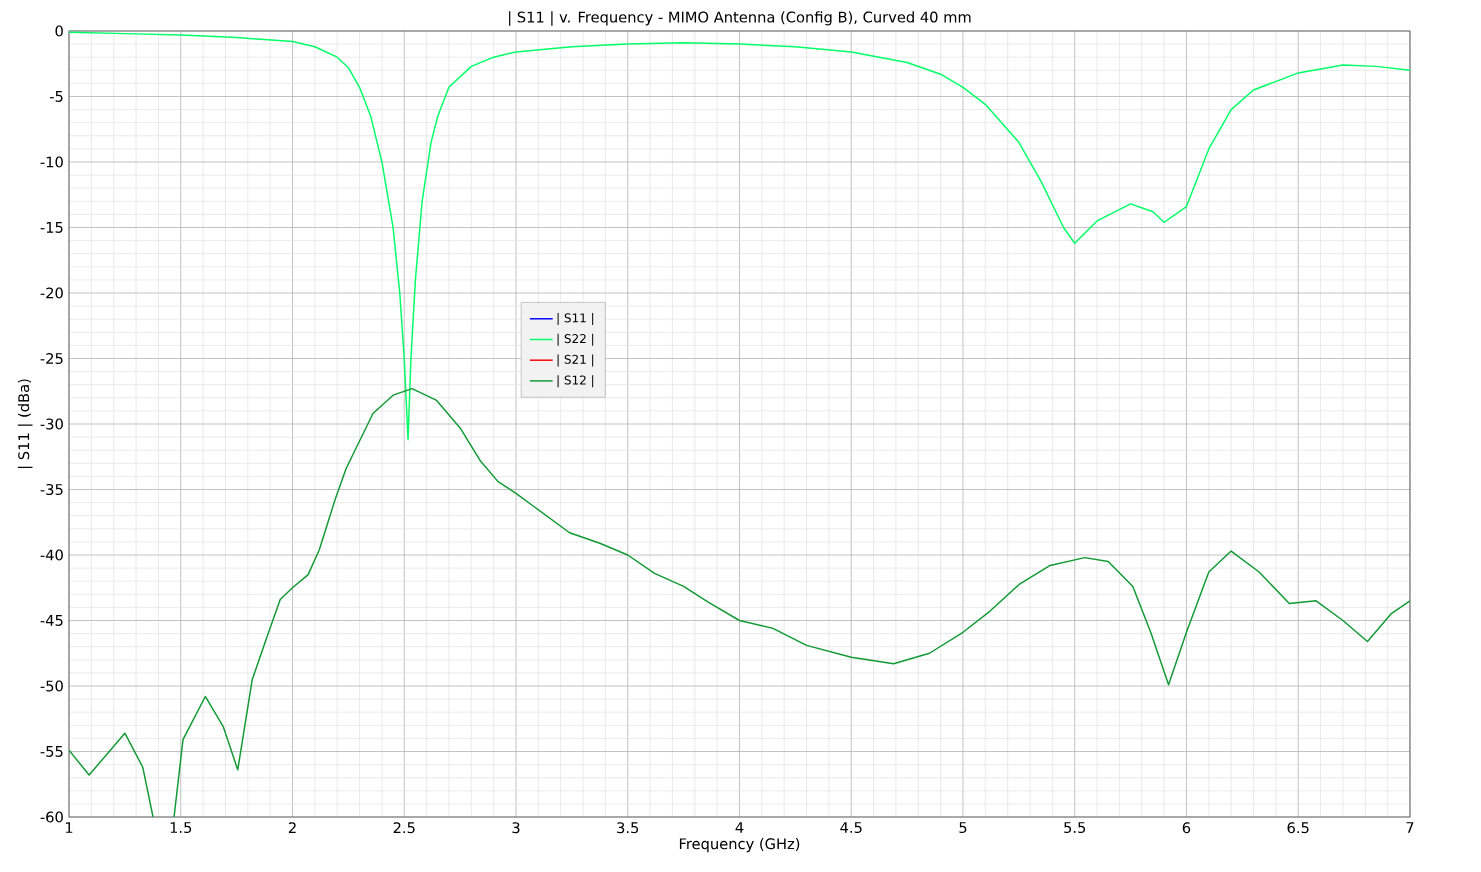  What do you see at coordinates (1186, 828) in the screenshot?
I see `x-tick-label: 6` at bounding box center [1186, 828].